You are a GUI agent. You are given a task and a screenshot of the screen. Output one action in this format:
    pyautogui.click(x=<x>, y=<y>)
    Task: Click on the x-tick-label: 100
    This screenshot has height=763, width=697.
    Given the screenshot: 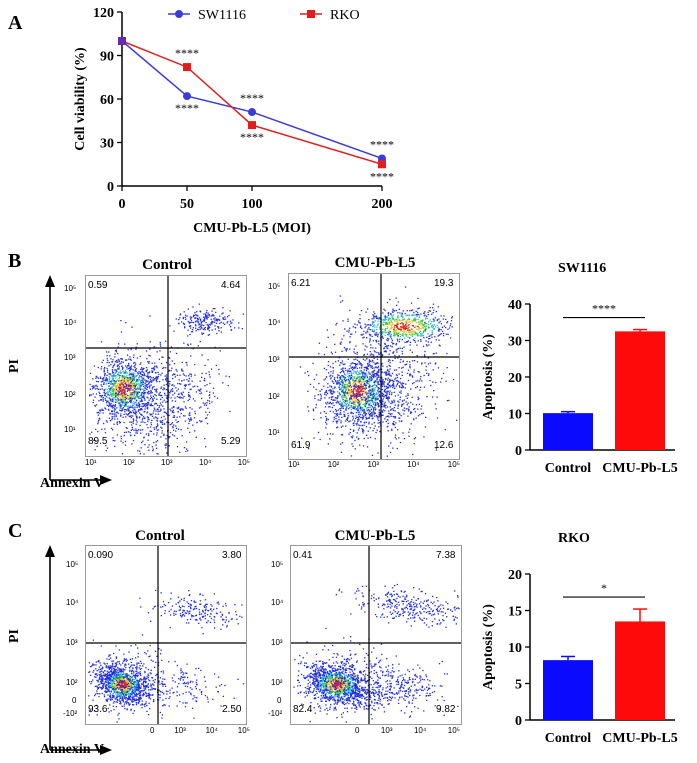 What is the action you would take?
    pyautogui.click(x=252, y=204)
    